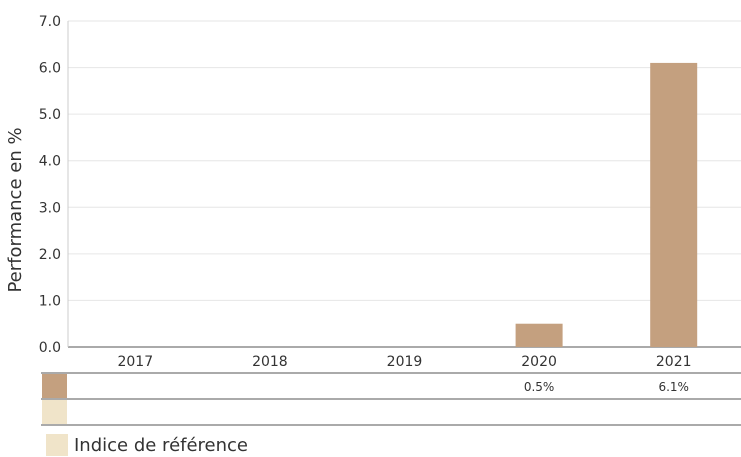  Describe the element at coordinates (50, 208) in the screenshot. I see `y-tick-label: 3.0` at that location.